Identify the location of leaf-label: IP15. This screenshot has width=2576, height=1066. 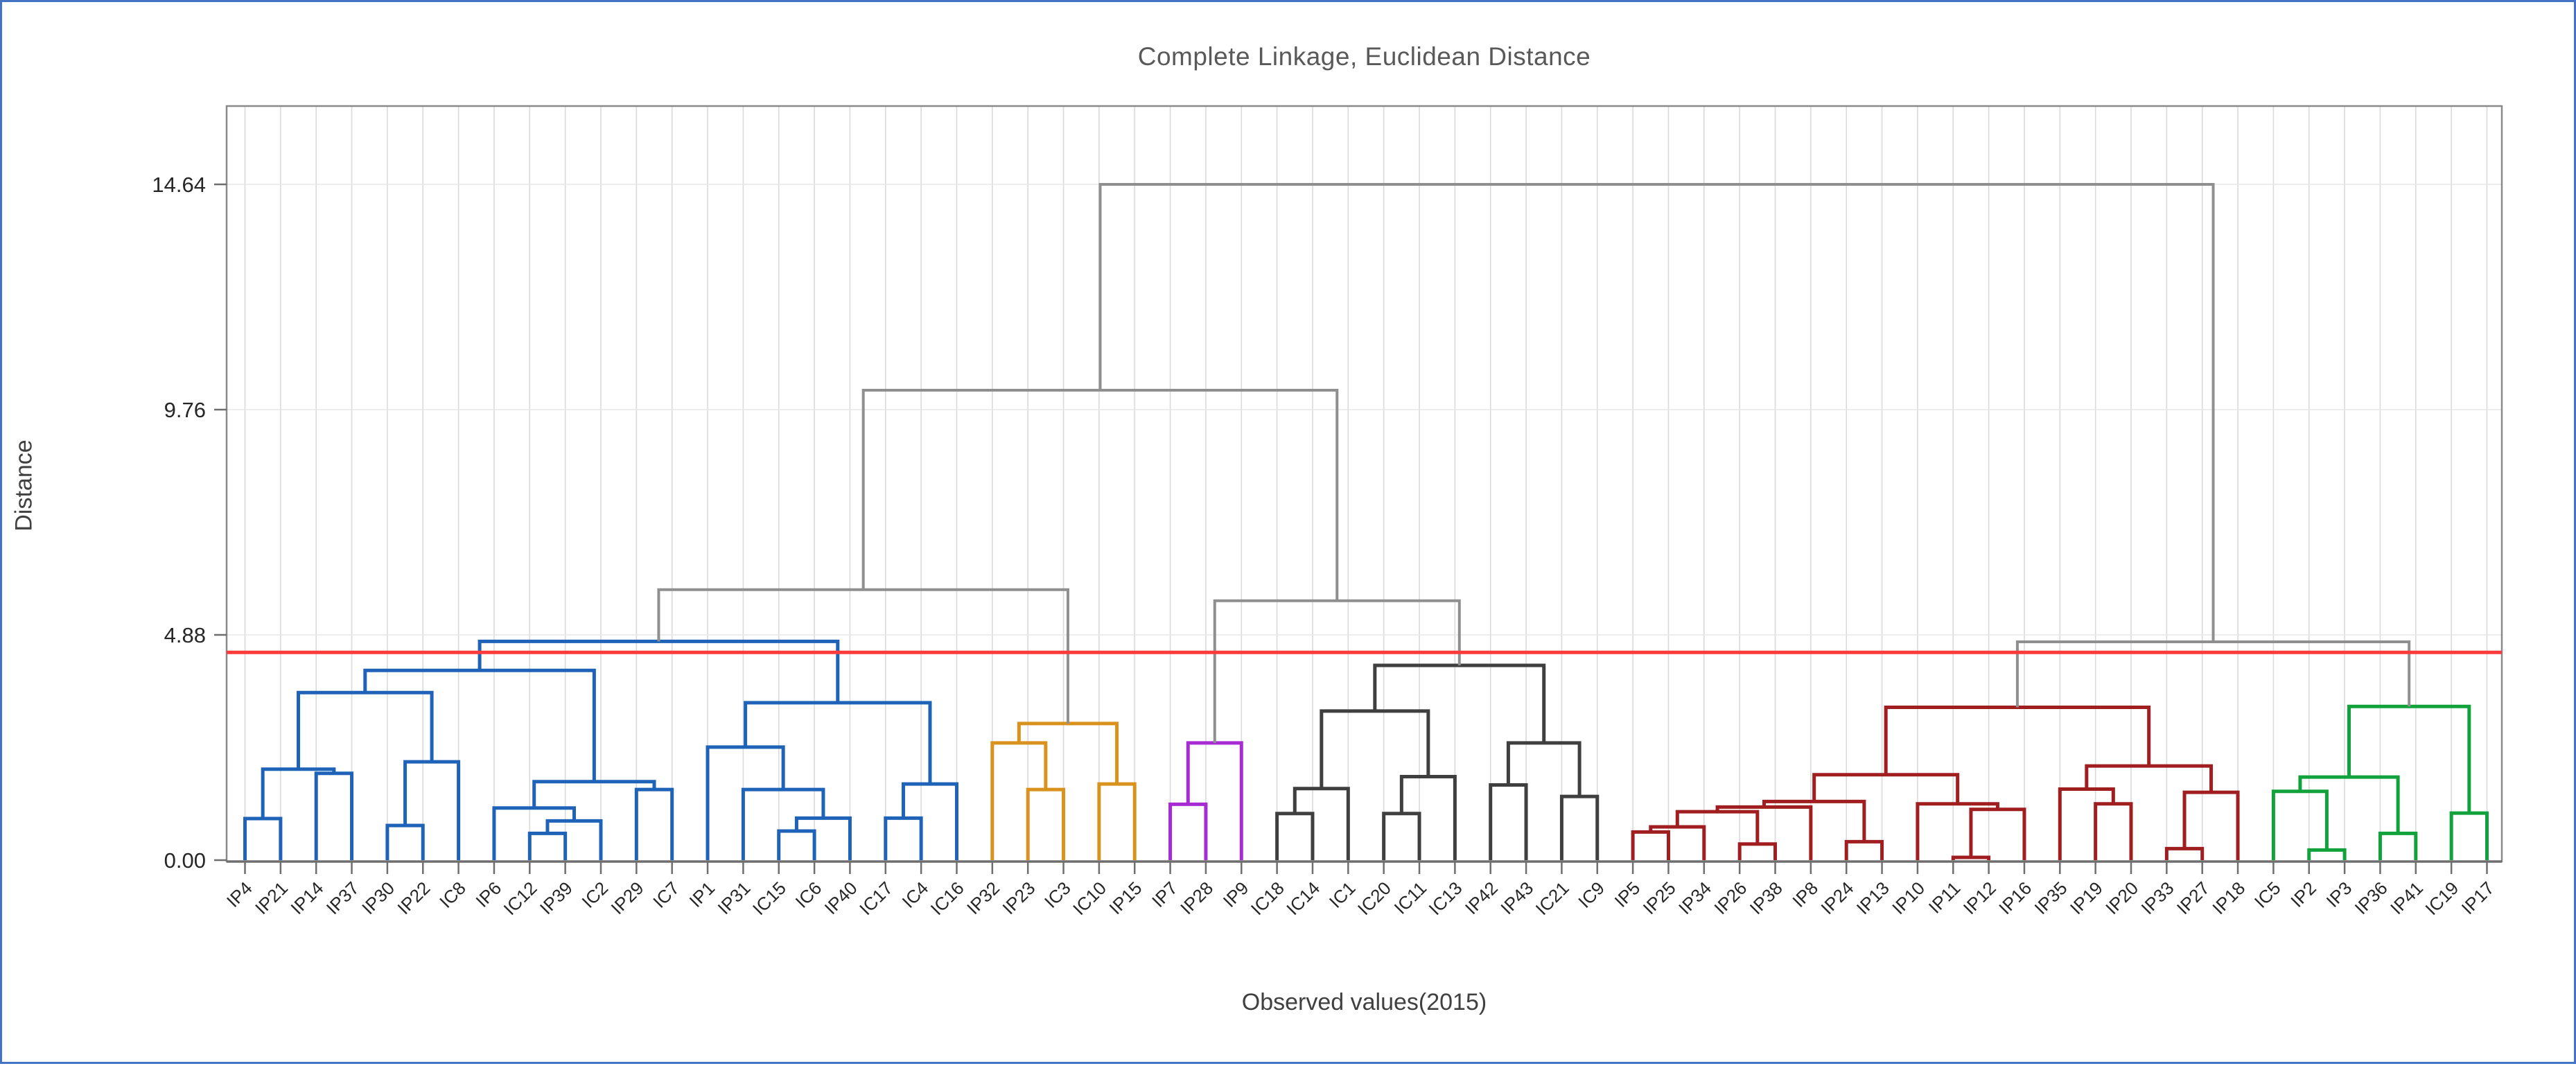
(1125, 897).